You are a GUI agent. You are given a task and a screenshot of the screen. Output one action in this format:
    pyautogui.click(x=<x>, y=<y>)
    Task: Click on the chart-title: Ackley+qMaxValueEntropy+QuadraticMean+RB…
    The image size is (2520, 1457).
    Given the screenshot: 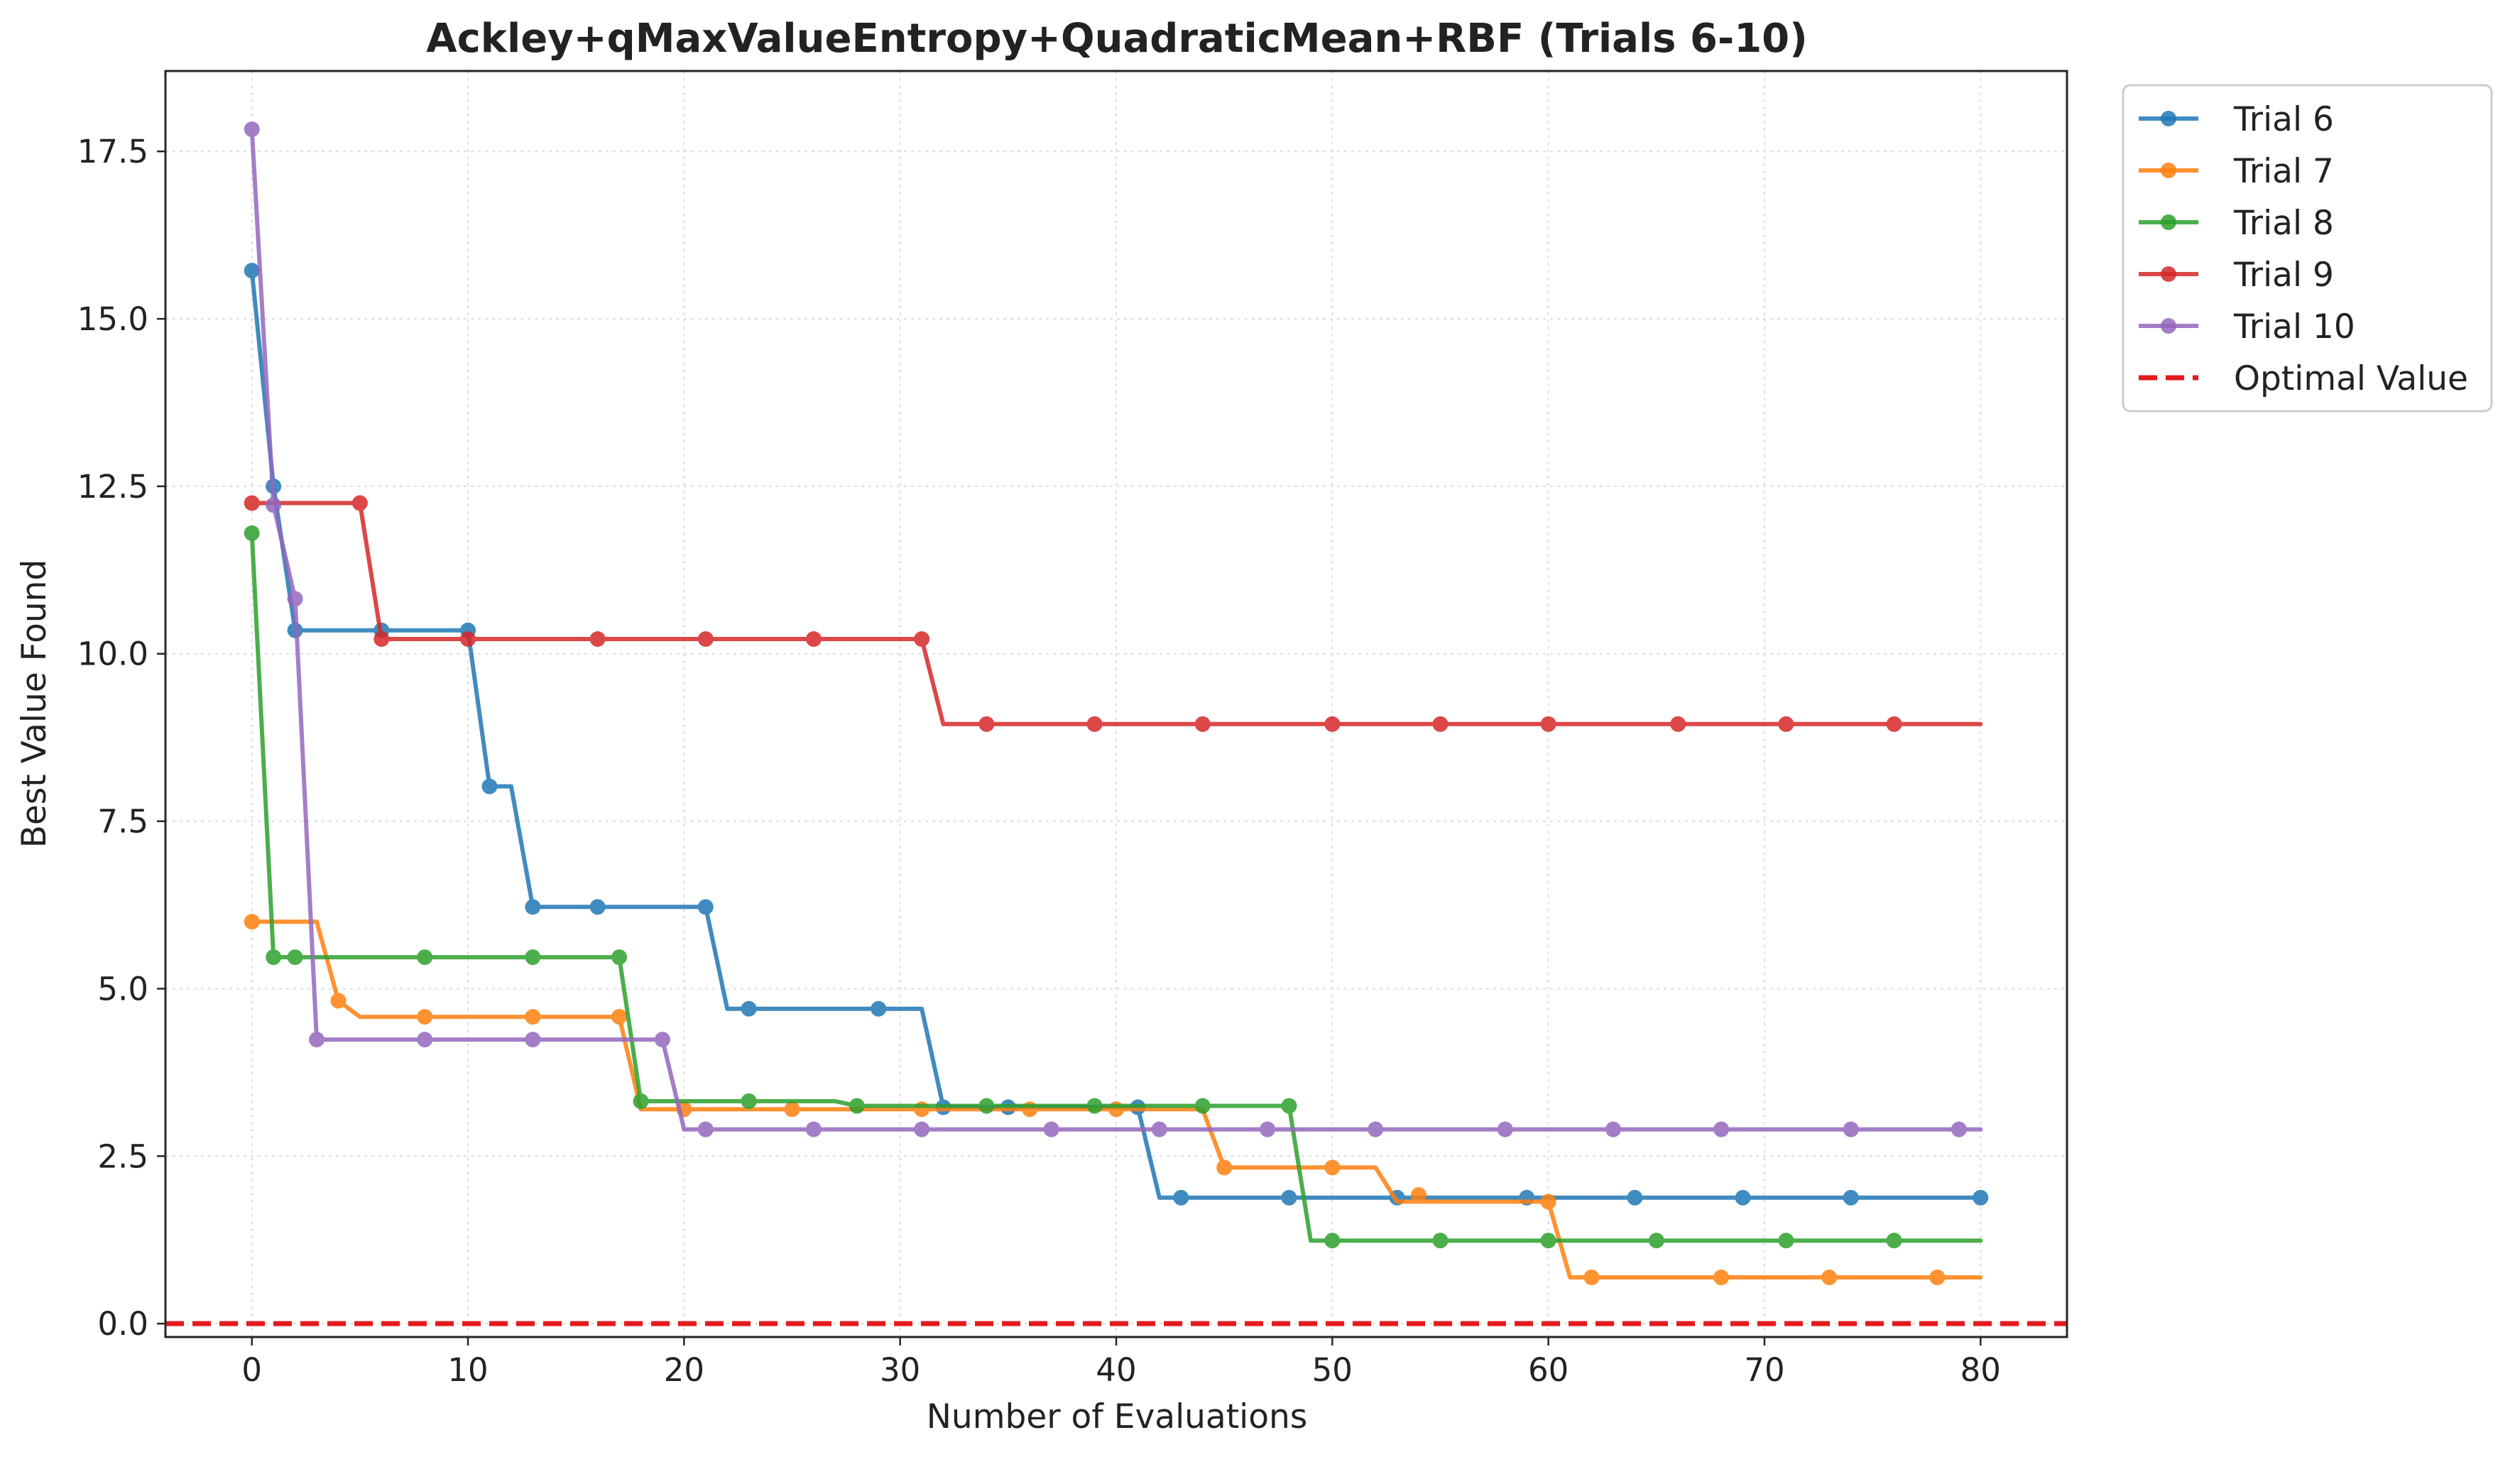 What is the action you would take?
    pyautogui.click(x=1116, y=39)
    